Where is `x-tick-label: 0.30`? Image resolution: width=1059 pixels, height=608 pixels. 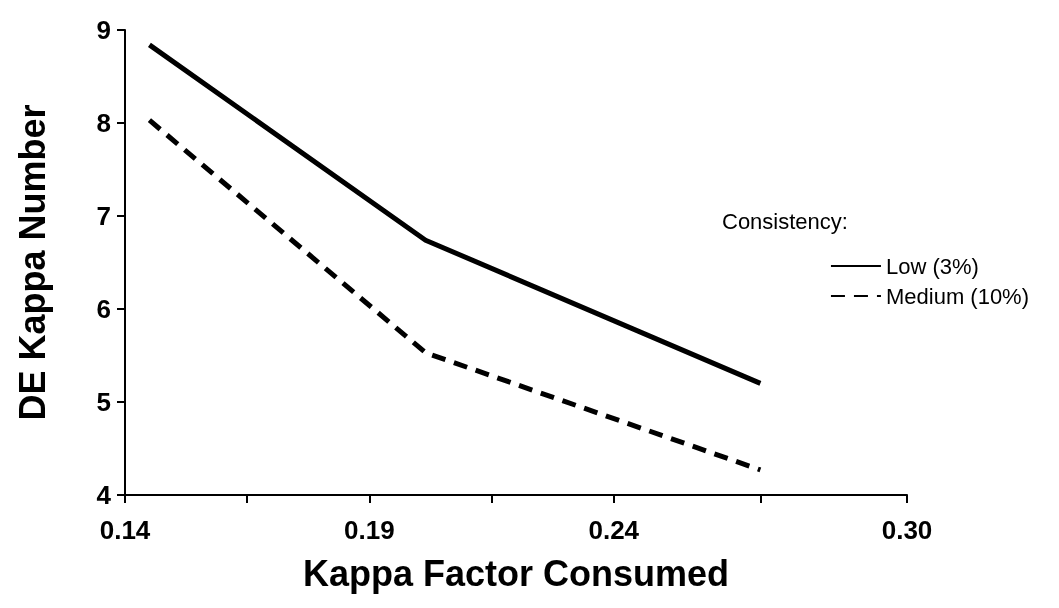
x-tick-label: 0.30 is located at coordinates (907, 530).